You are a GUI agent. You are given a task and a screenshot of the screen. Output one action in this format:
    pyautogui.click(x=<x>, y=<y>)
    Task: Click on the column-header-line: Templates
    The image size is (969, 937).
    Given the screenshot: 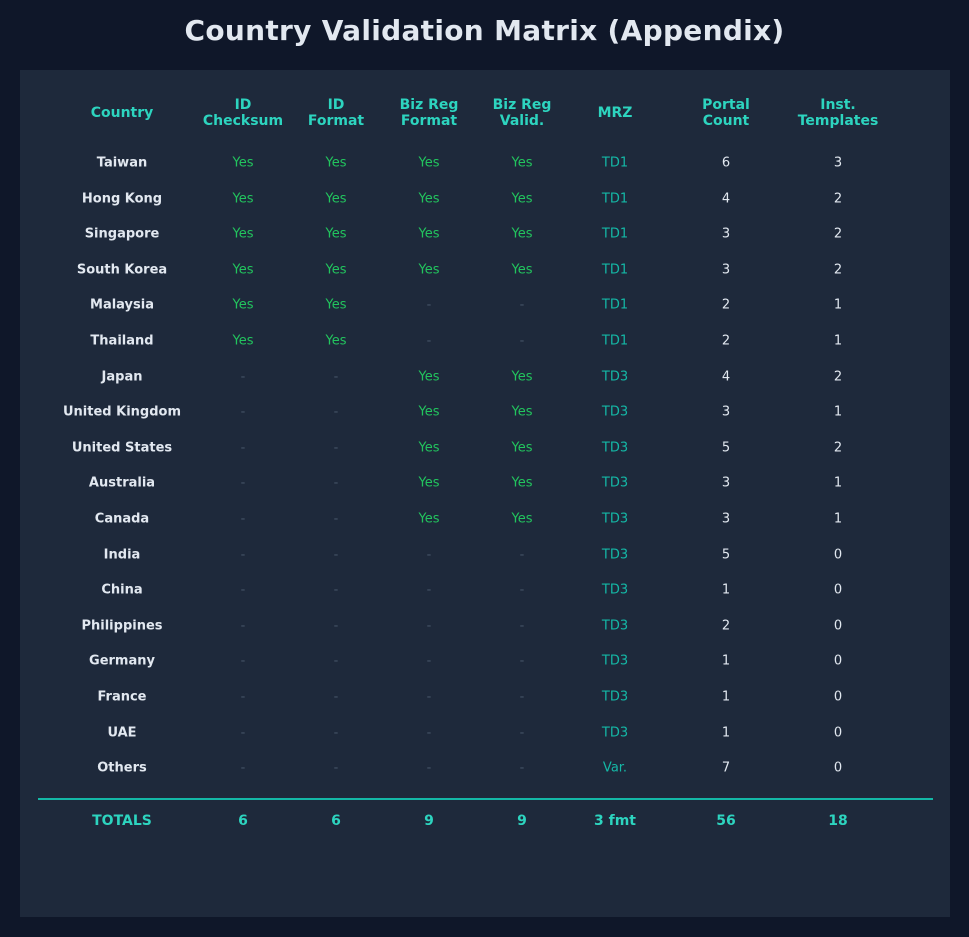 What is the action you would take?
    pyautogui.click(x=838, y=121)
    